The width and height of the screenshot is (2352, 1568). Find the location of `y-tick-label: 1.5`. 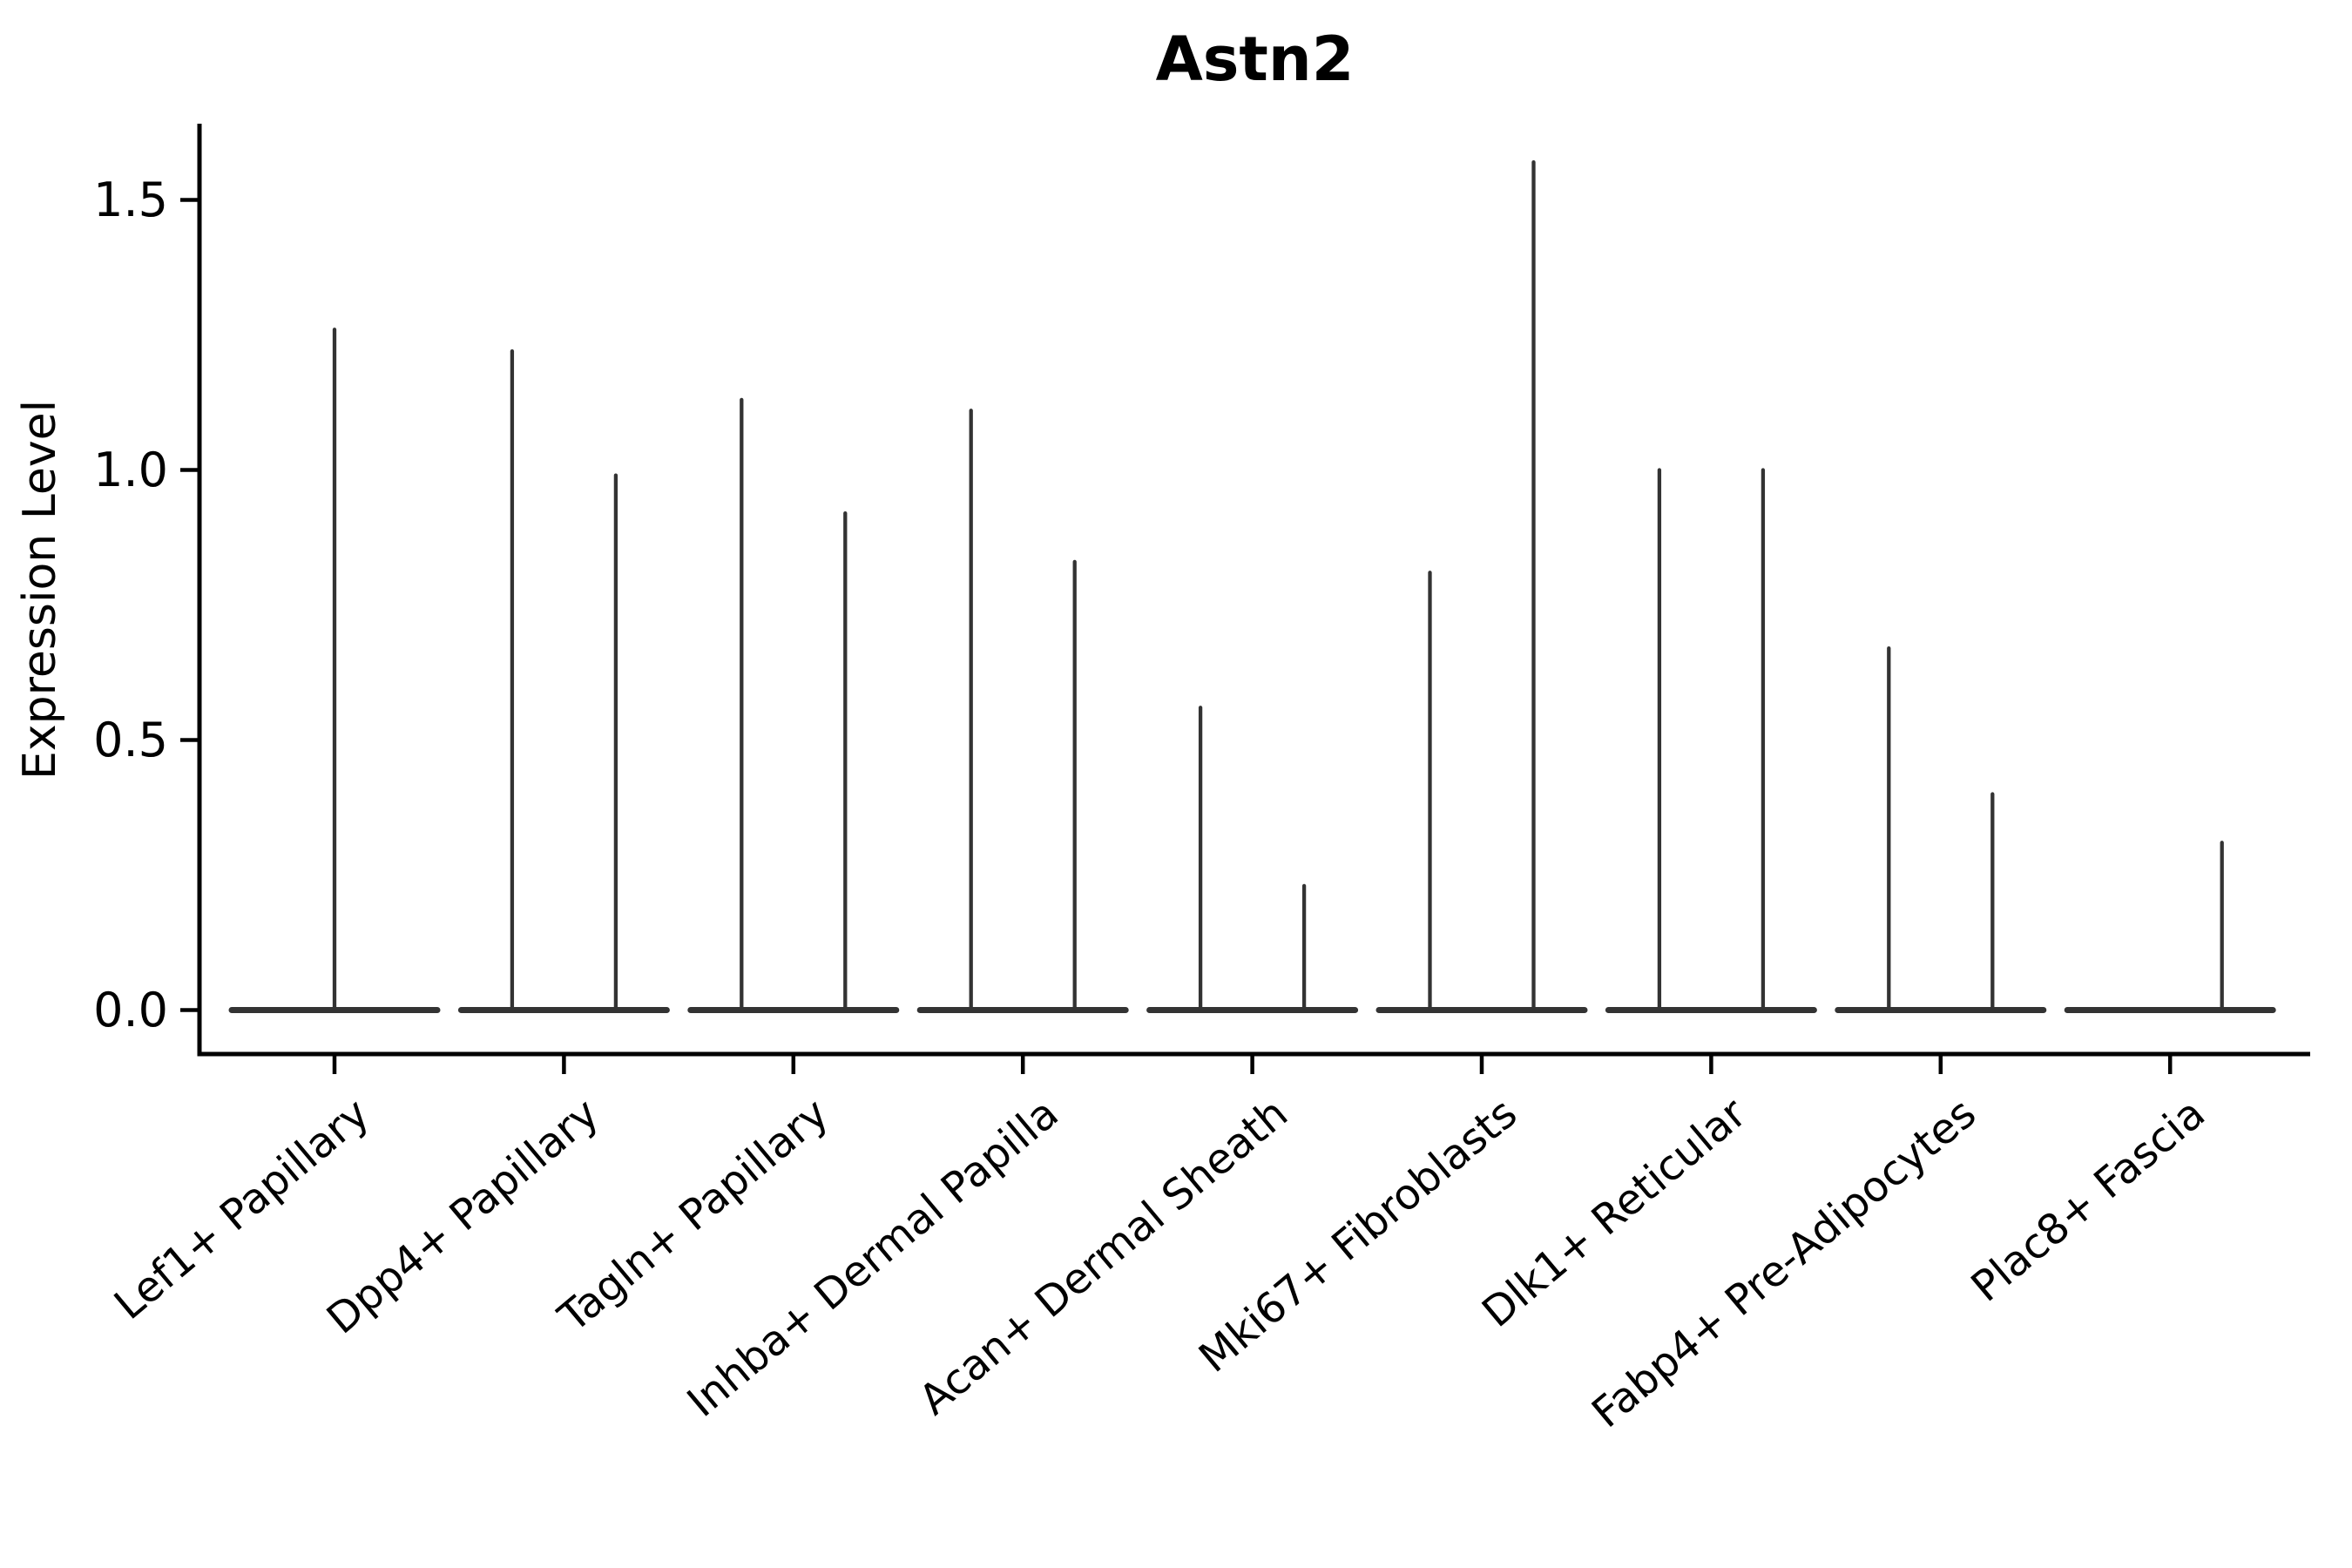

y-tick-label: 1.5 is located at coordinates (130, 199).